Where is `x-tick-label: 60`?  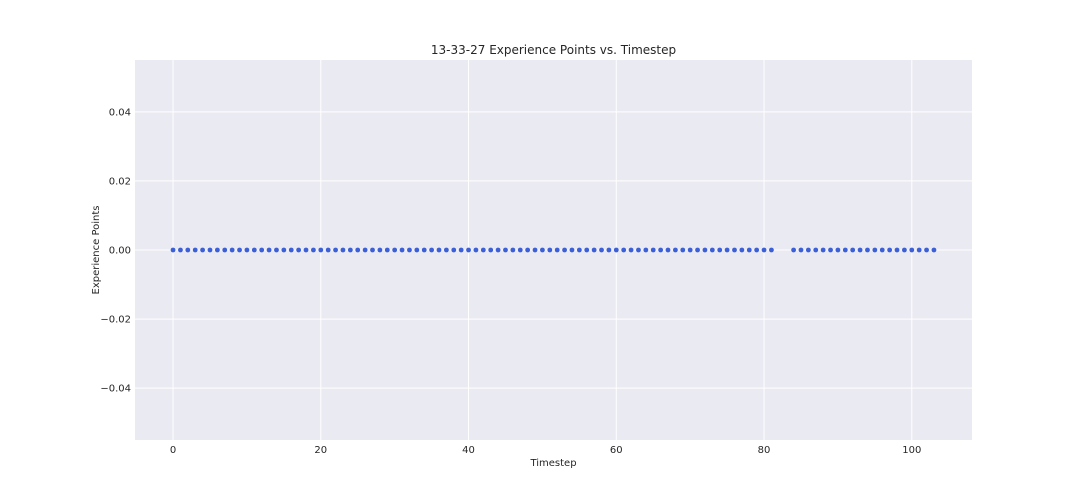 x-tick-label: 60 is located at coordinates (616, 450).